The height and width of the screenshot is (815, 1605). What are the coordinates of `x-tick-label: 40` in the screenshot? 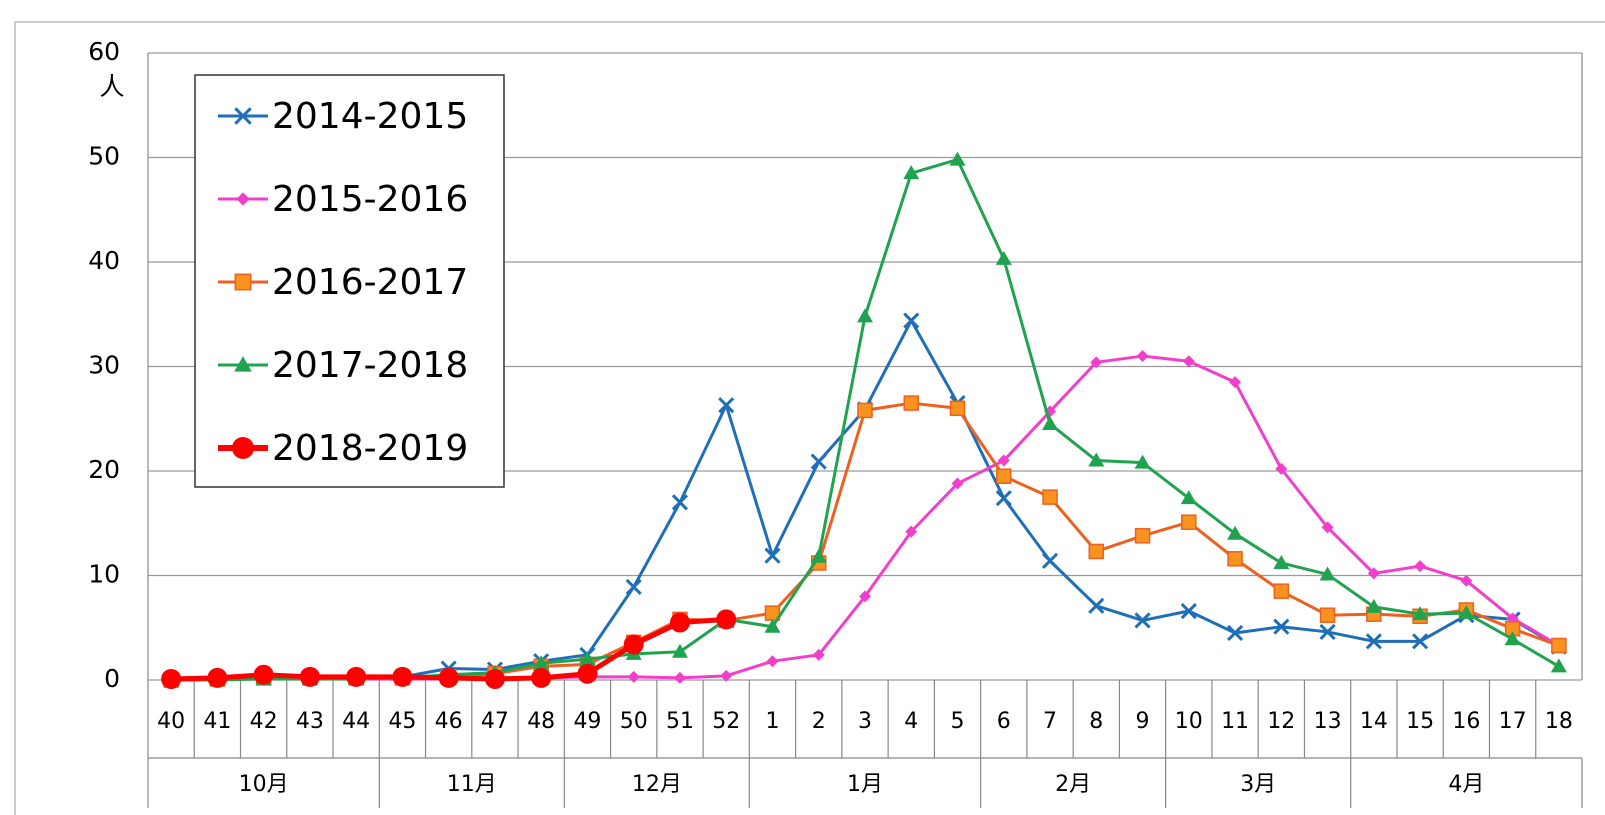 It's located at (171, 721).